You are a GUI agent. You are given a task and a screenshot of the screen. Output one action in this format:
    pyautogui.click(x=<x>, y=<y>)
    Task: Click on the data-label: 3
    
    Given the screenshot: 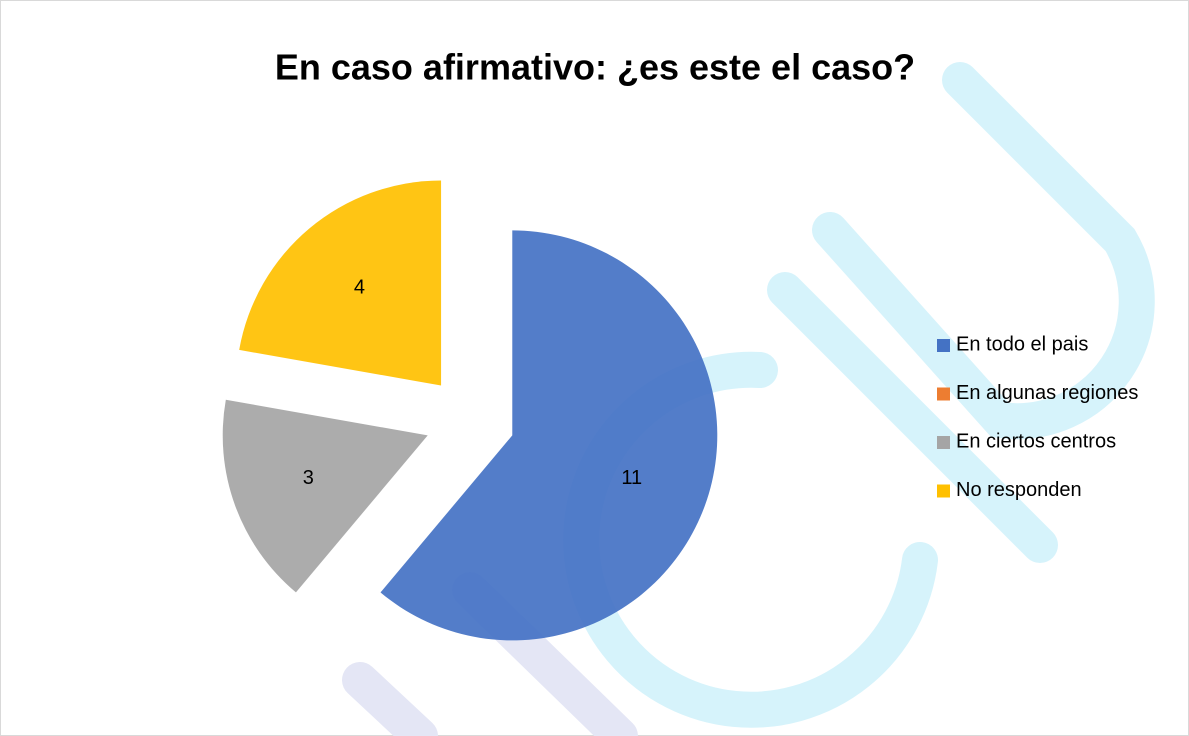 What is the action you would take?
    pyautogui.click(x=308, y=478)
    